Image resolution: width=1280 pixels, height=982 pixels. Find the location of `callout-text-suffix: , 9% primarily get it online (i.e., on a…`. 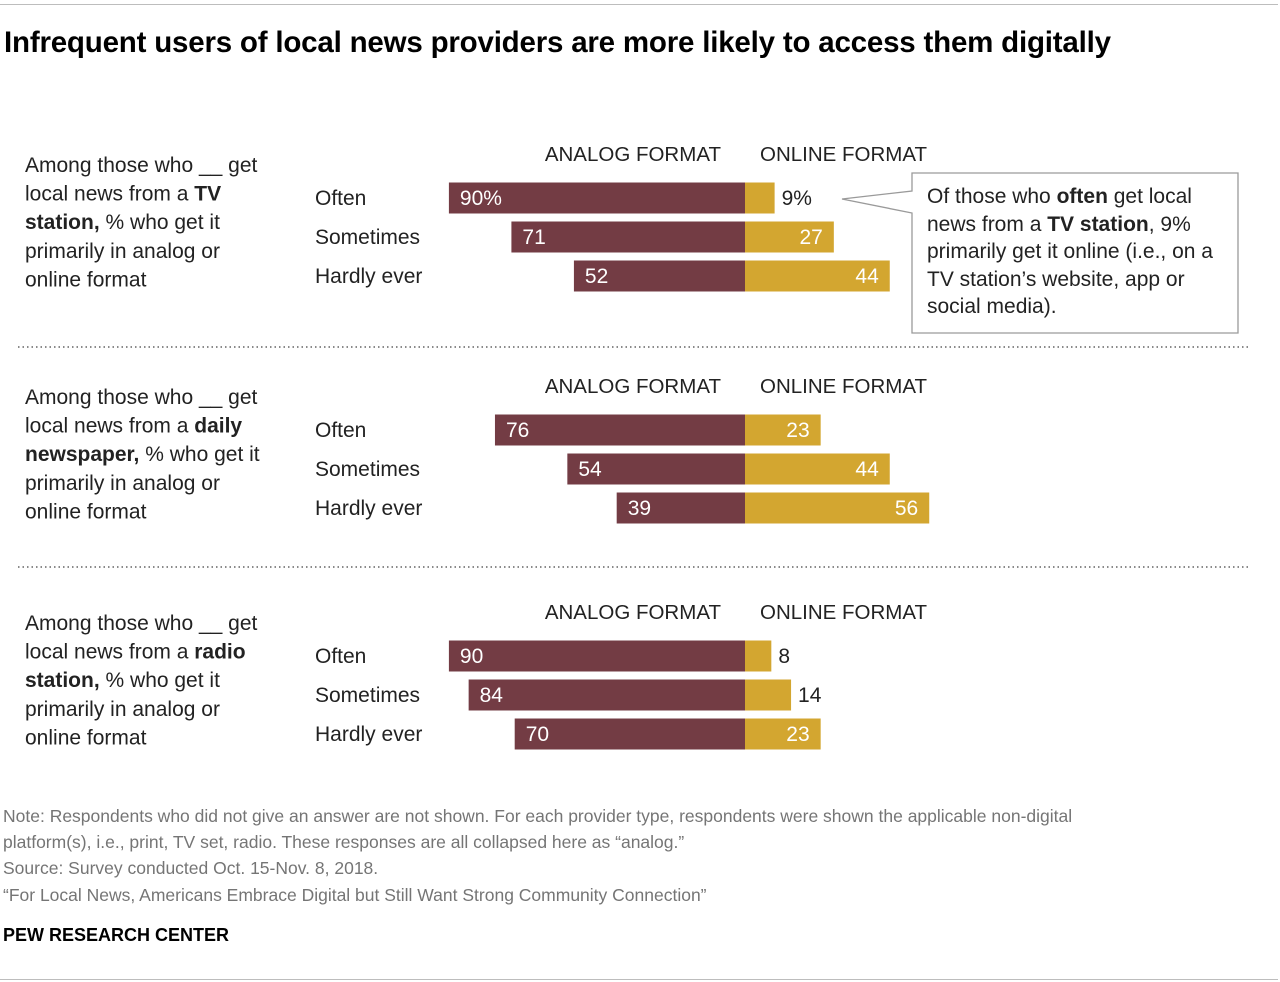

callout-text-suffix: , 9% primarily get it online (i.e., on a… is located at coordinates (1070, 265).